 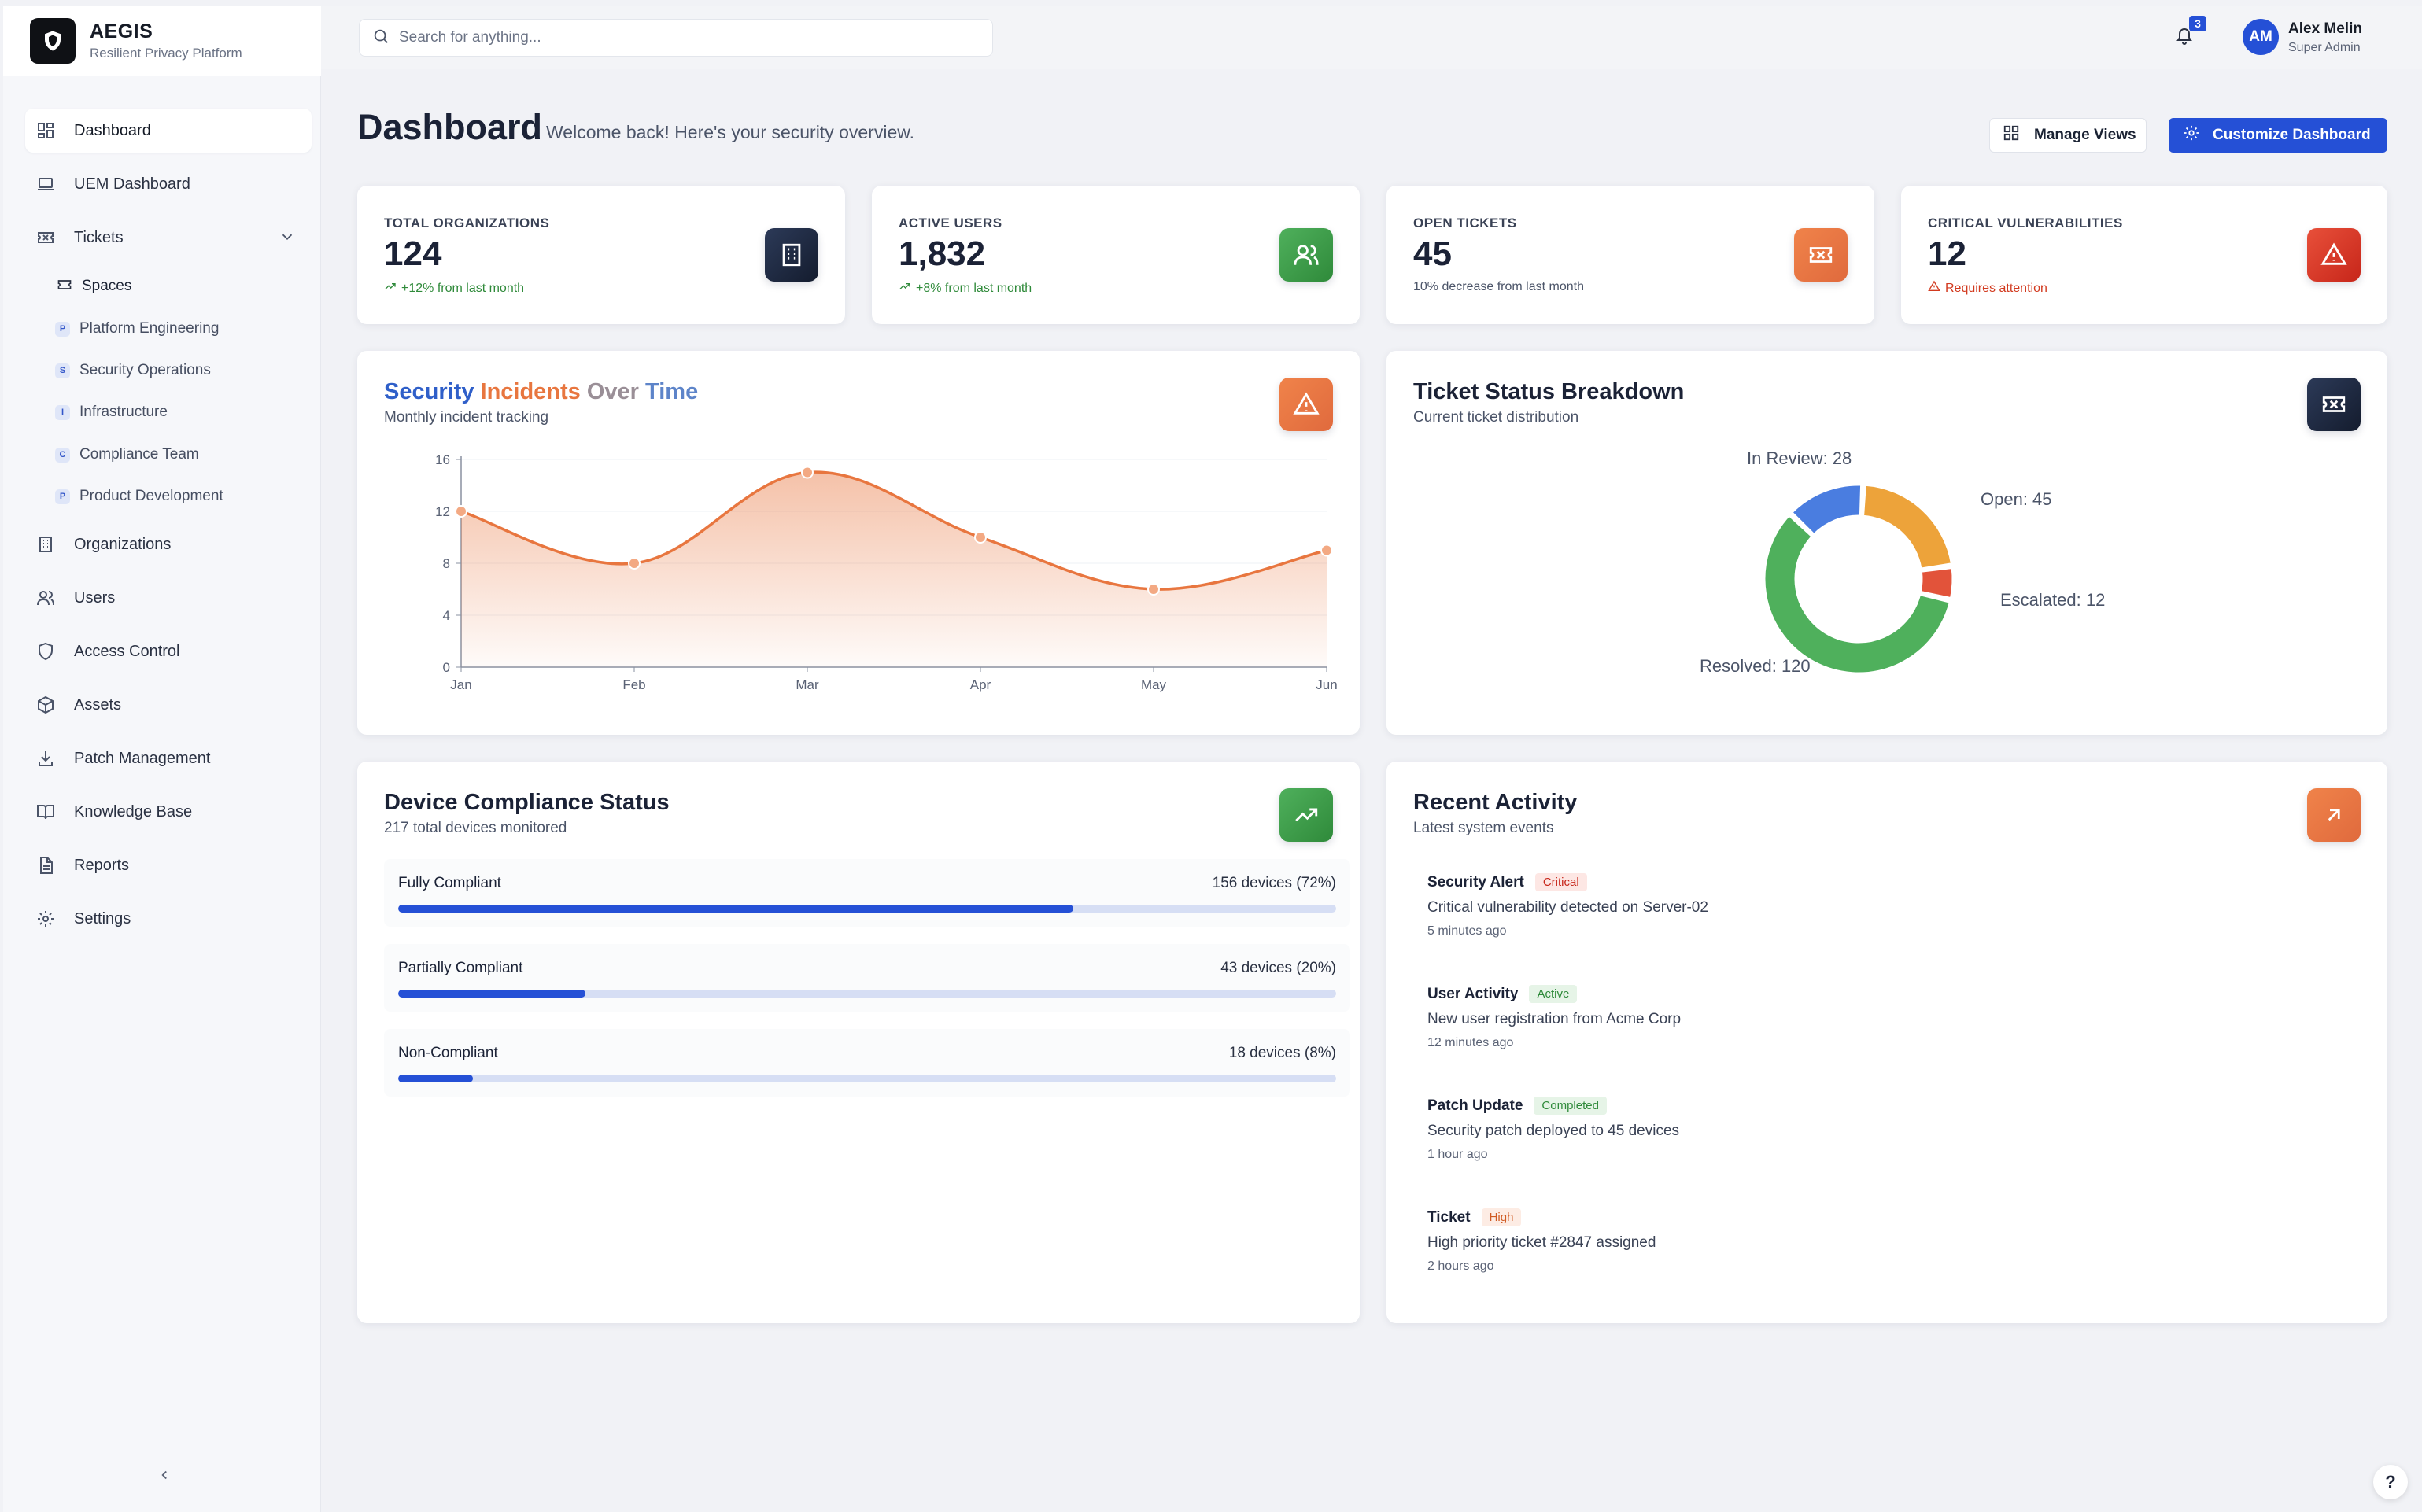 I want to click on sidebar-item-dashboard: Dashboard, so click(x=168, y=131).